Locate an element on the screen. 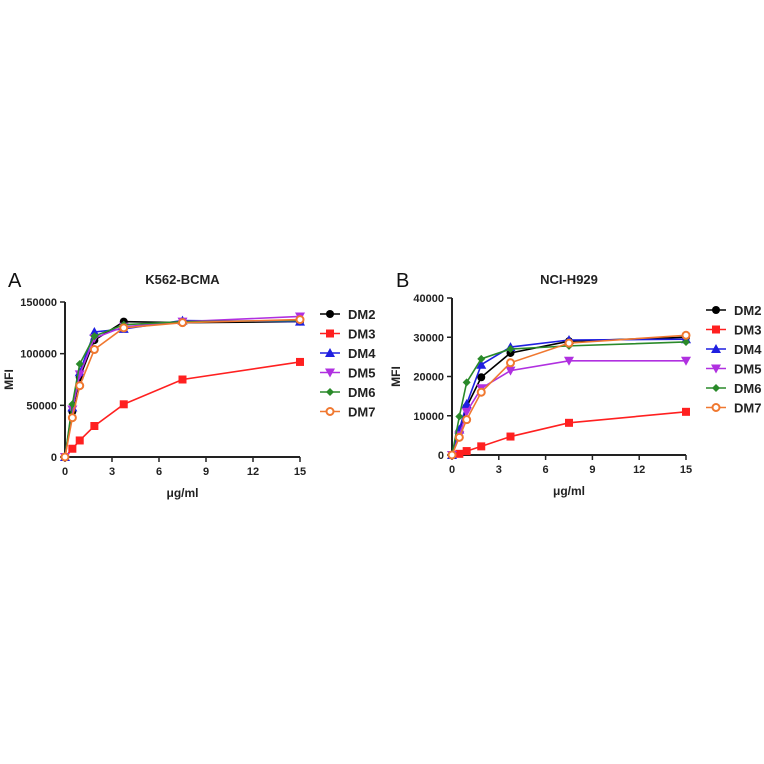 This screenshot has width=764, height=764. series-DM7 is located at coordinates (569, 395).